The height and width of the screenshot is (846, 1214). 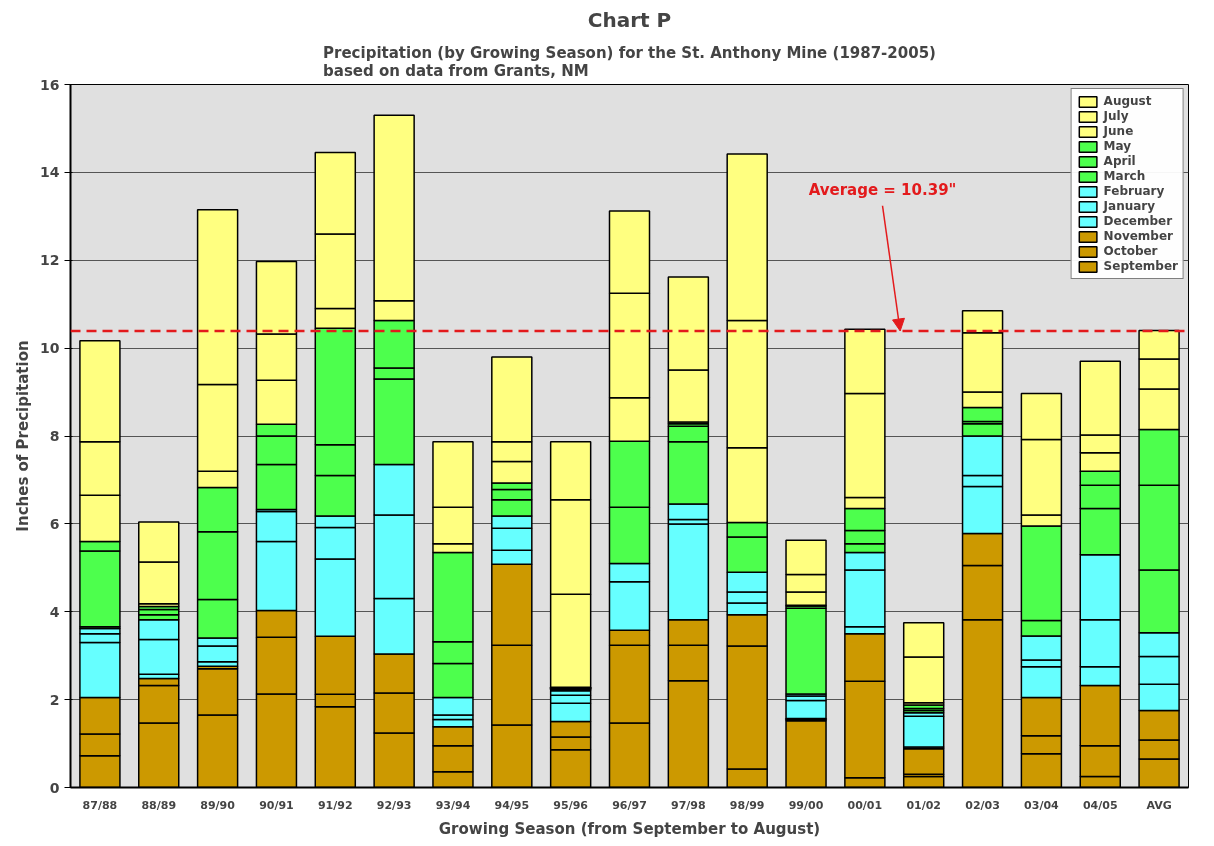 What do you see at coordinates (100, 805) in the screenshot?
I see `x-tick-label: 87/88` at bounding box center [100, 805].